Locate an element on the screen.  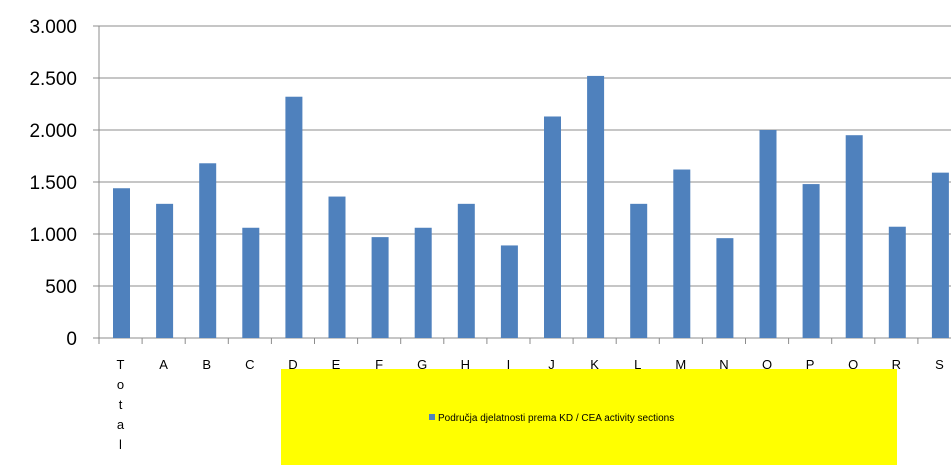
y-tick-labels: 0 500 1.000 1.500 2.000 2.500 3.000 is located at coordinates (53, 183).